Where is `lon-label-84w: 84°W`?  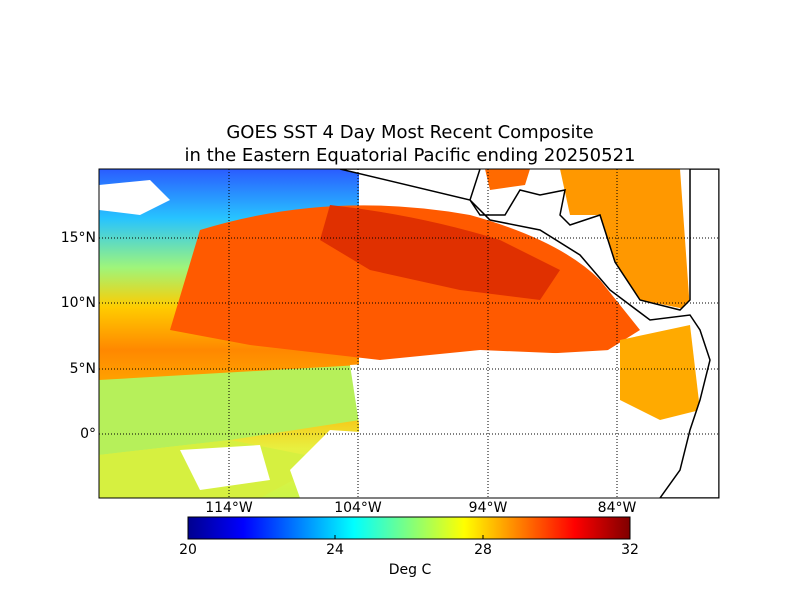
lon-label-84w: 84°W is located at coordinates (617, 508).